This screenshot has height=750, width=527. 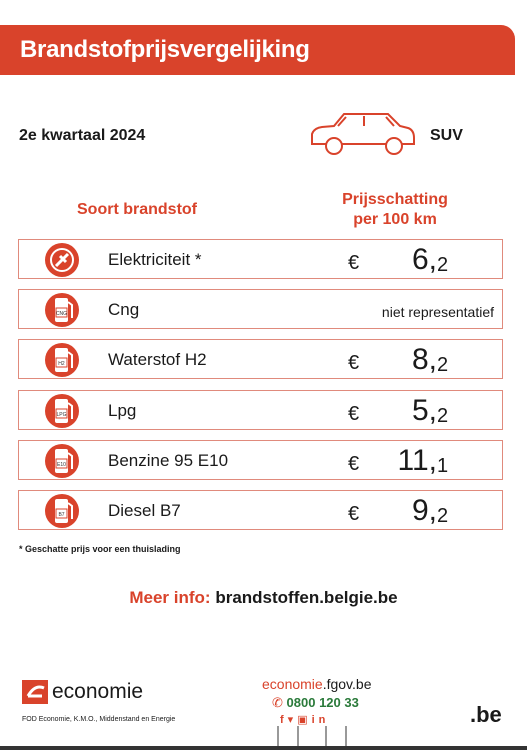 What do you see at coordinates (437, 312) in the screenshot?
I see `price-note: niet representatief` at bounding box center [437, 312].